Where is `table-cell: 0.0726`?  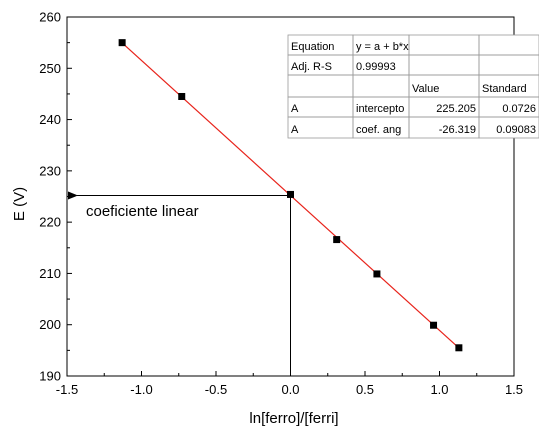 table-cell: 0.0726 is located at coordinates (519, 109).